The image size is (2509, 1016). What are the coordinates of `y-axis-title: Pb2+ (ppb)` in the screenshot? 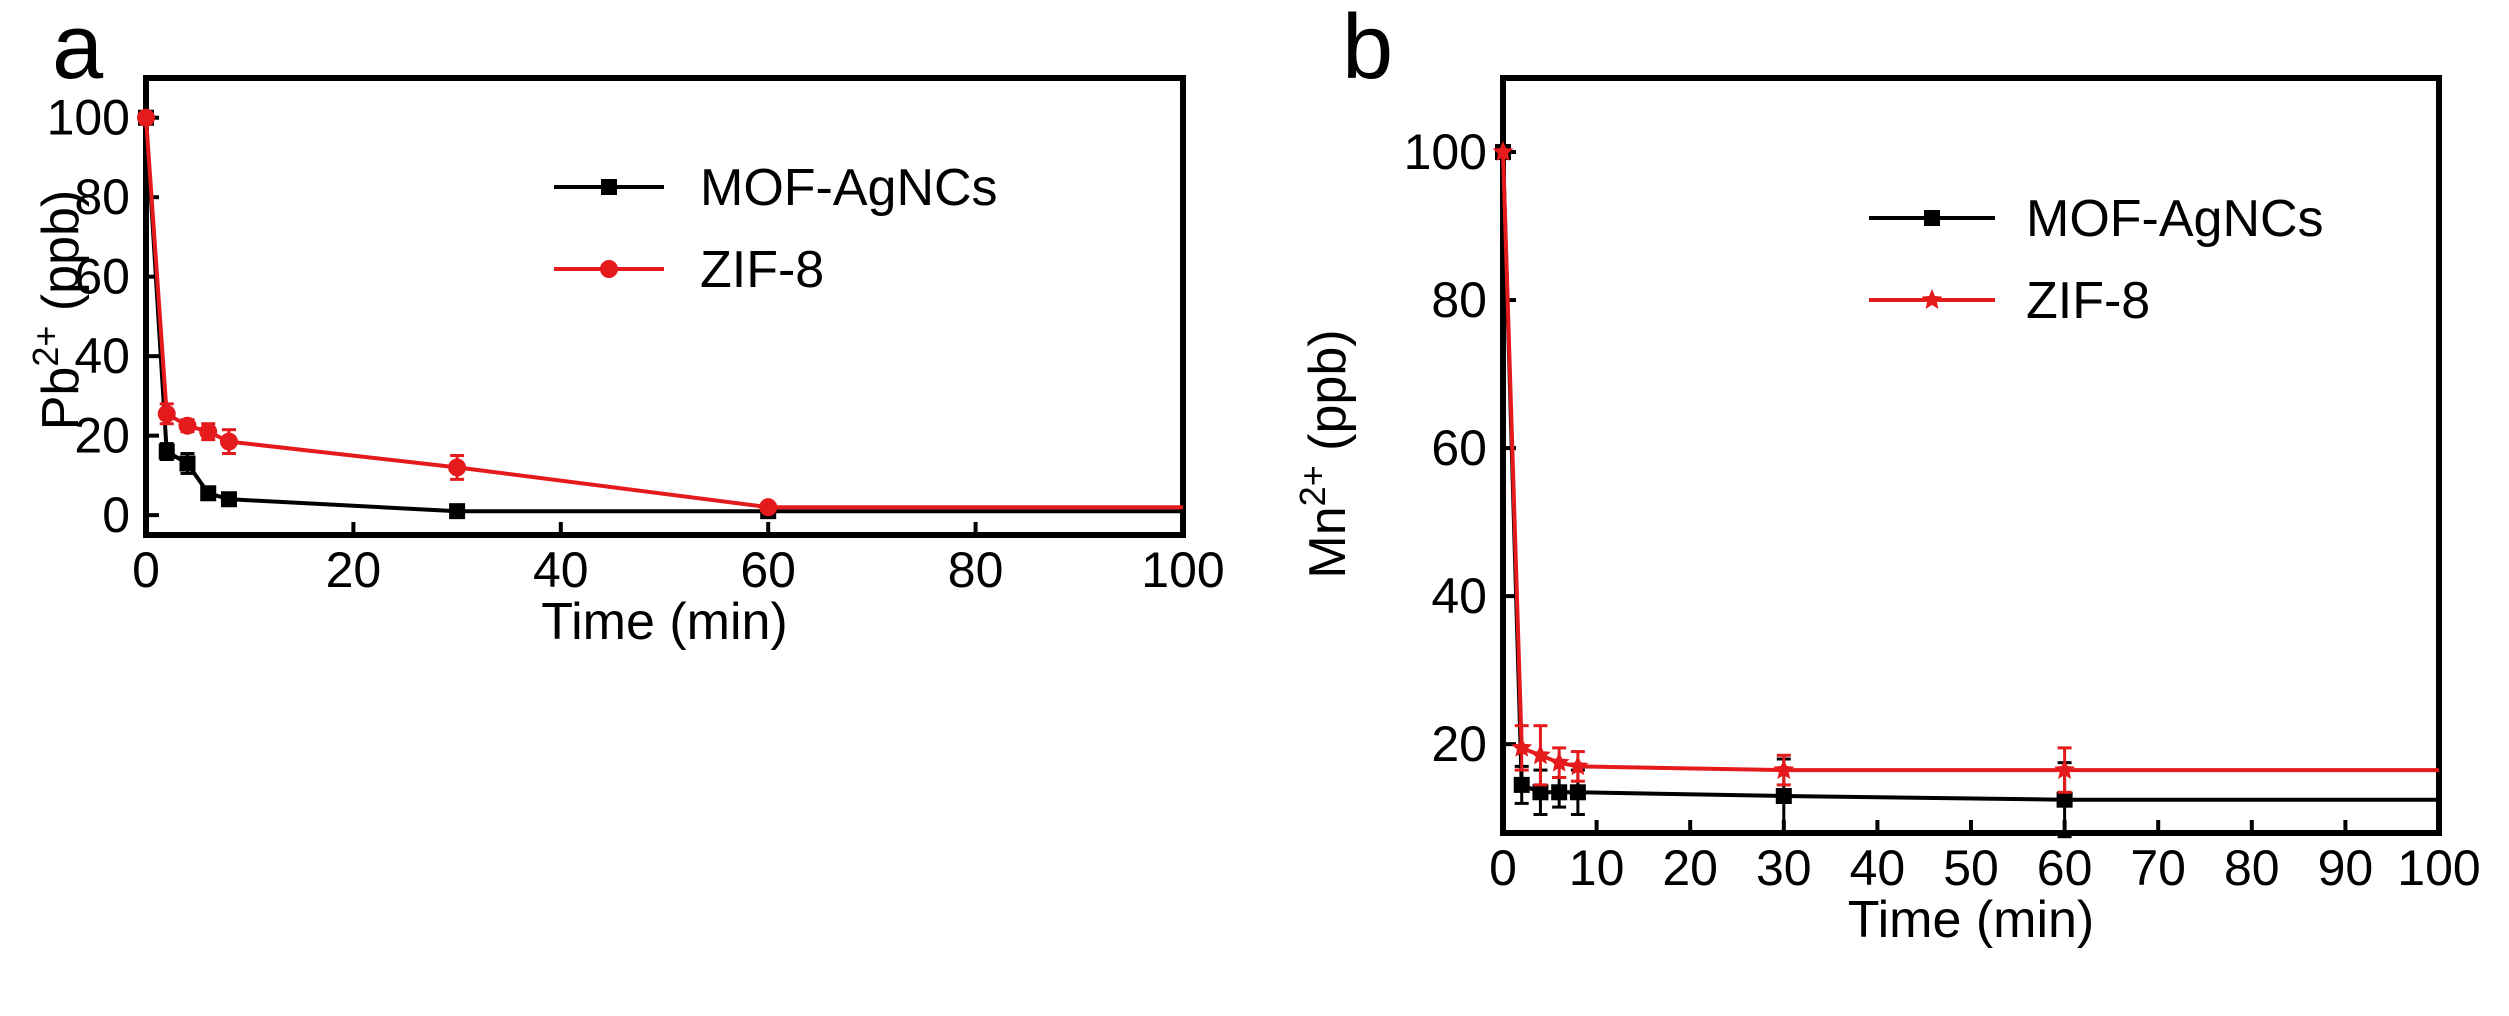 It's located at (57, 310).